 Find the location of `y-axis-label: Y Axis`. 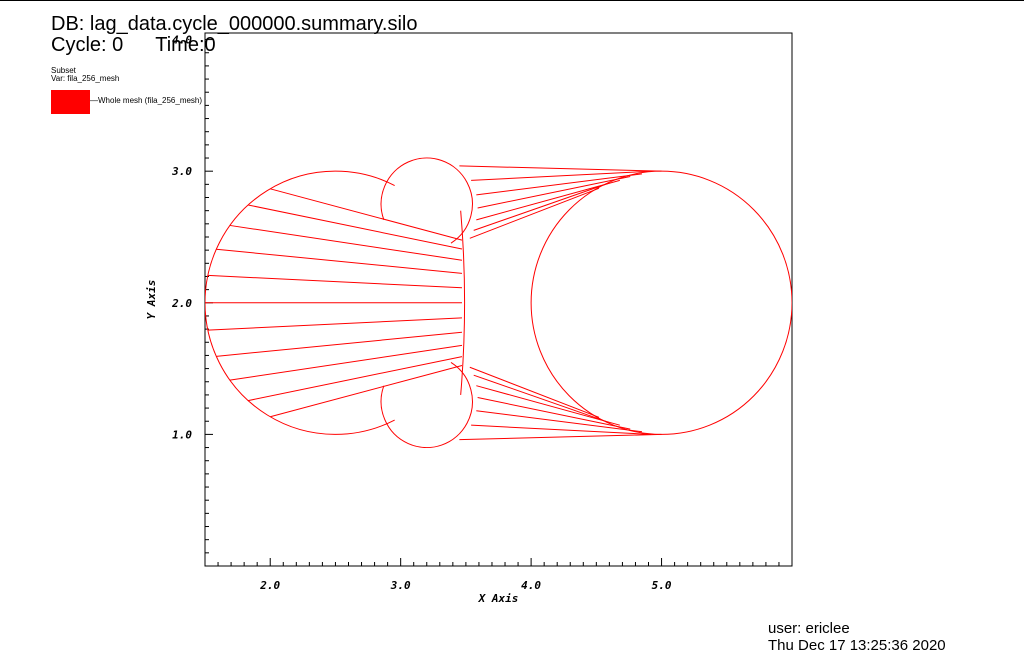

y-axis-label: Y Axis is located at coordinates (151, 300).